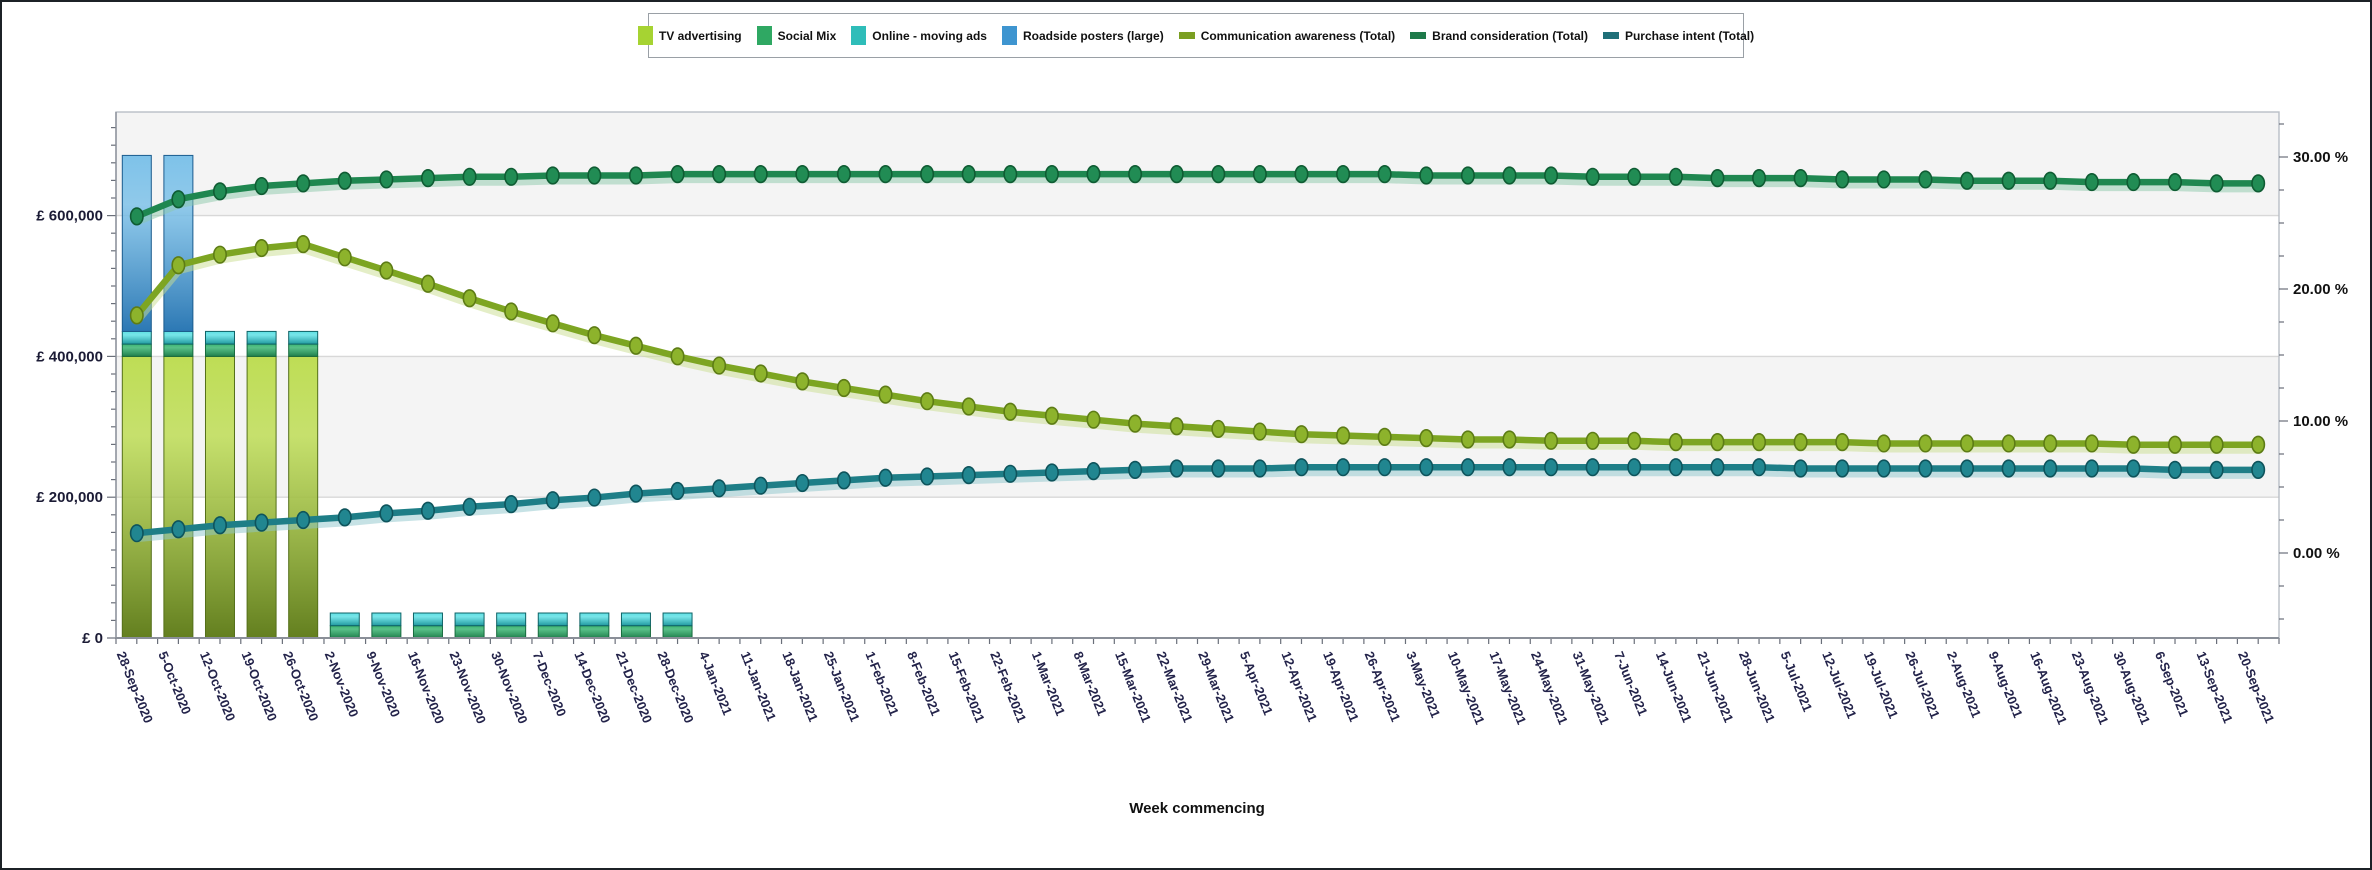  I want to click on legend-swatch-icon, so click(645, 35).